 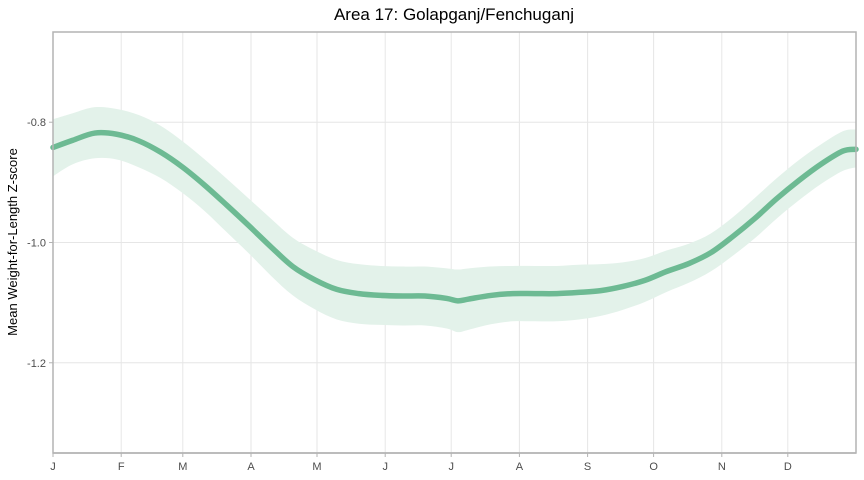 What do you see at coordinates (53, 467) in the screenshot?
I see `x-tick-label-0: J` at bounding box center [53, 467].